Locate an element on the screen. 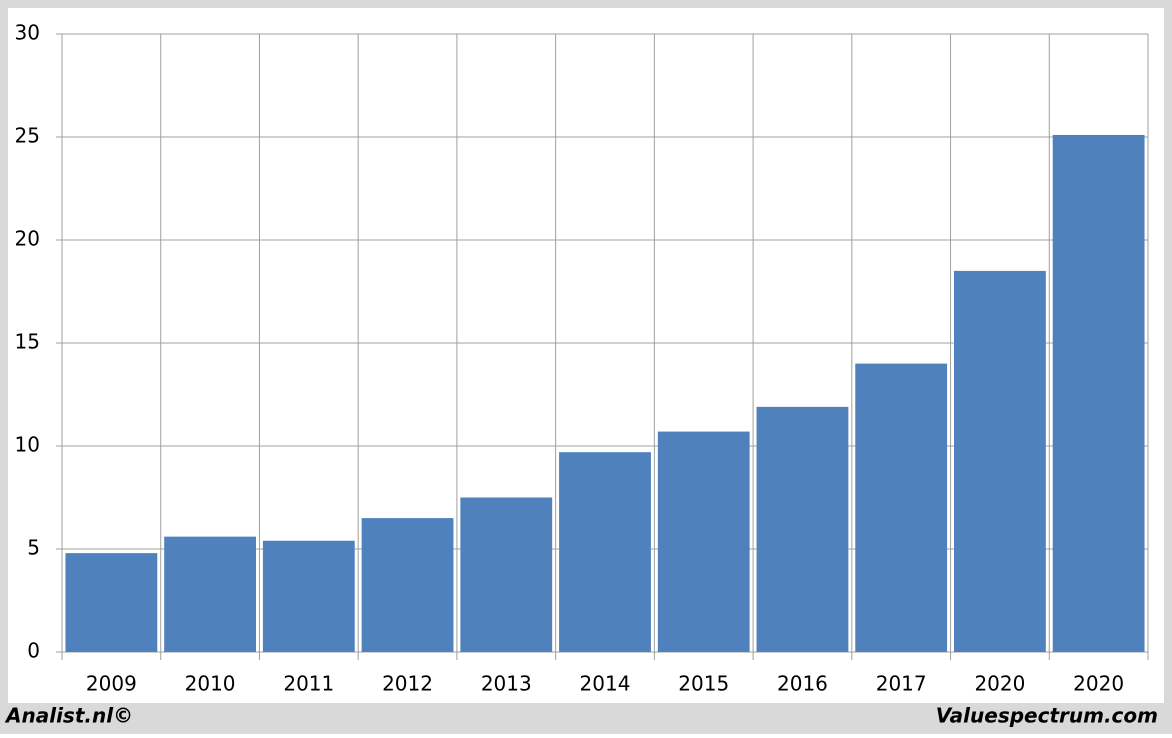  y-tick-label: 10 is located at coordinates (27, 445).